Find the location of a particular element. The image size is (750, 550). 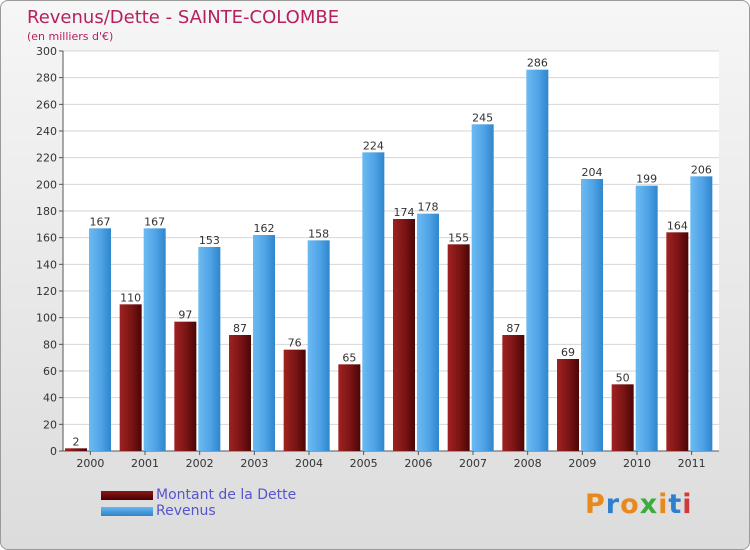

logo-letter: P is located at coordinates (595, 504).